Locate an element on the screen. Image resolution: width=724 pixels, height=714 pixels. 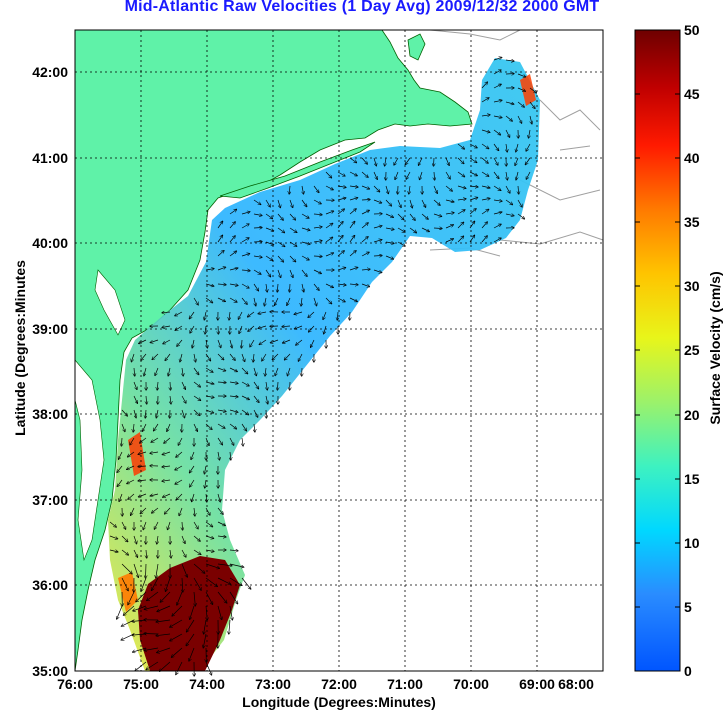
colorbar is located at coordinates (657, 350).